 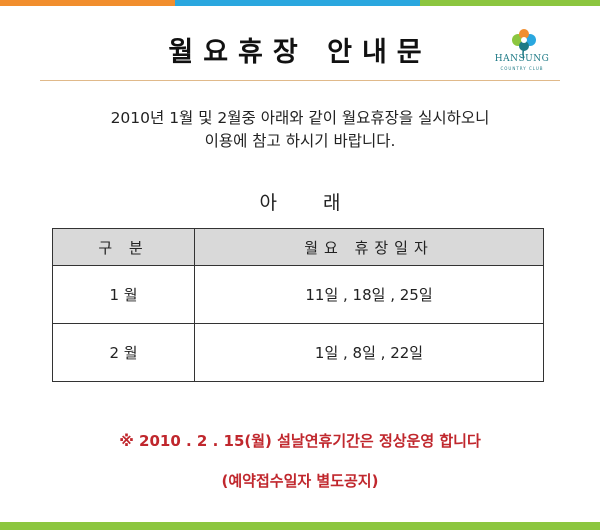 What do you see at coordinates (87, 3) in the screenshot?
I see `stripe-orange` at bounding box center [87, 3].